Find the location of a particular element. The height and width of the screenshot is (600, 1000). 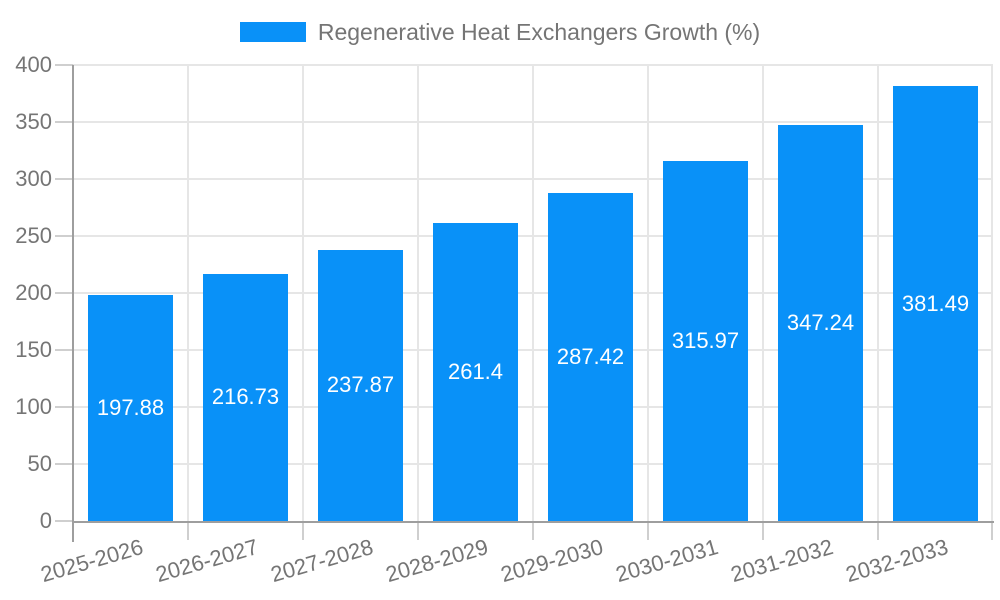

bar-value-label: 237.87 is located at coordinates (360, 385).